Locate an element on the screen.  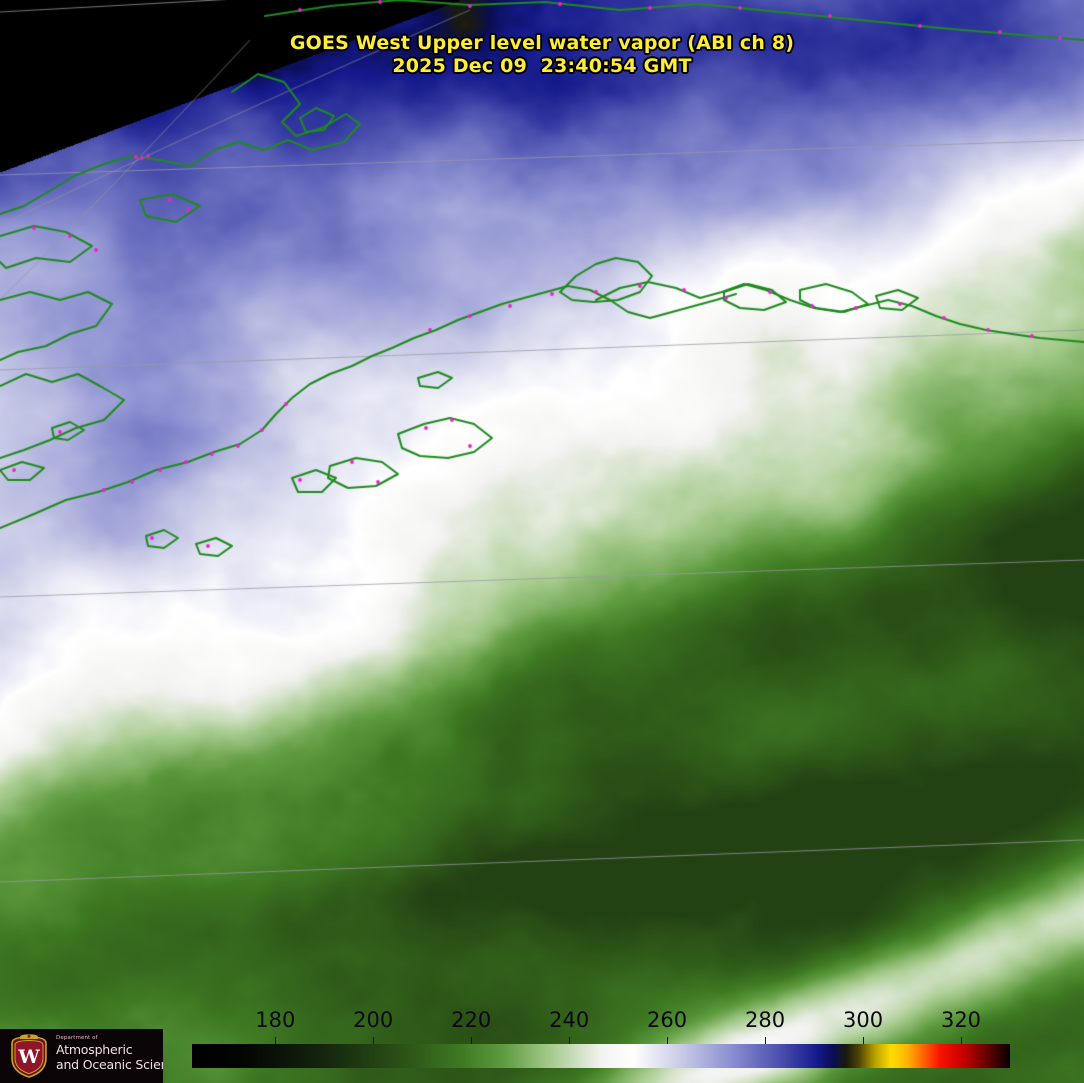
logo-line-atmospheric: Atmospheric is located at coordinates (94, 1049).